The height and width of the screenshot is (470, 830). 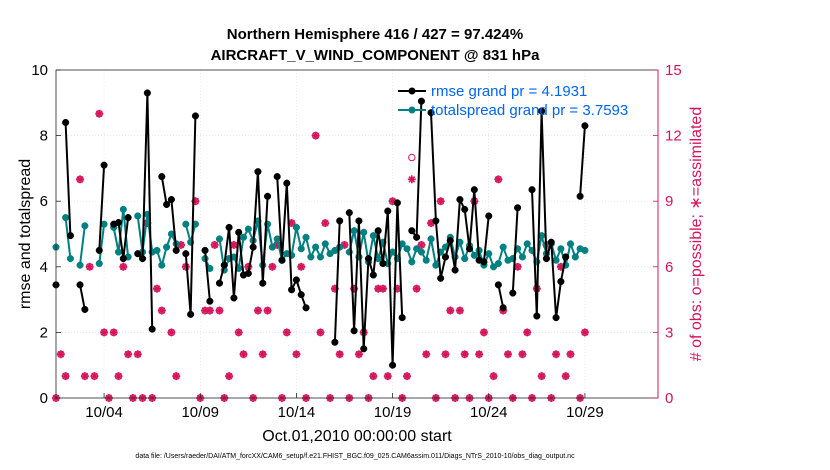 I want to click on right-tick-label: 6, so click(x=669, y=267).